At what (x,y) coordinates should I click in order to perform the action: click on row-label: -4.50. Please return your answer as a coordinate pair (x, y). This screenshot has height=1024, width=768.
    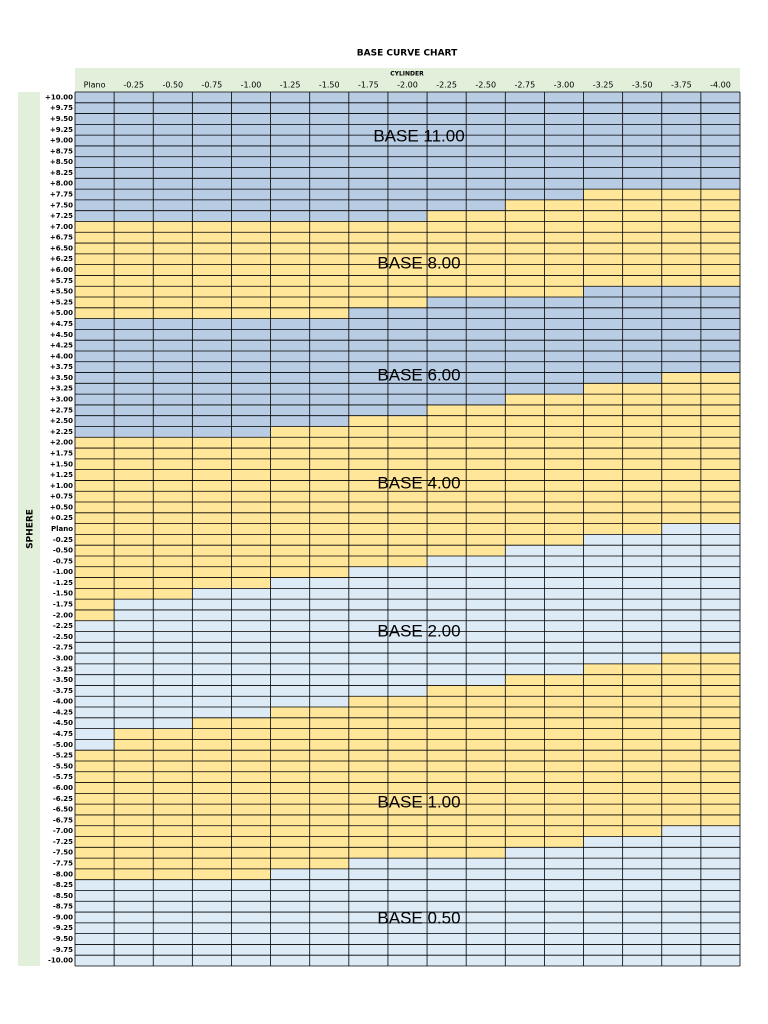
    Looking at the image, I should click on (63, 723).